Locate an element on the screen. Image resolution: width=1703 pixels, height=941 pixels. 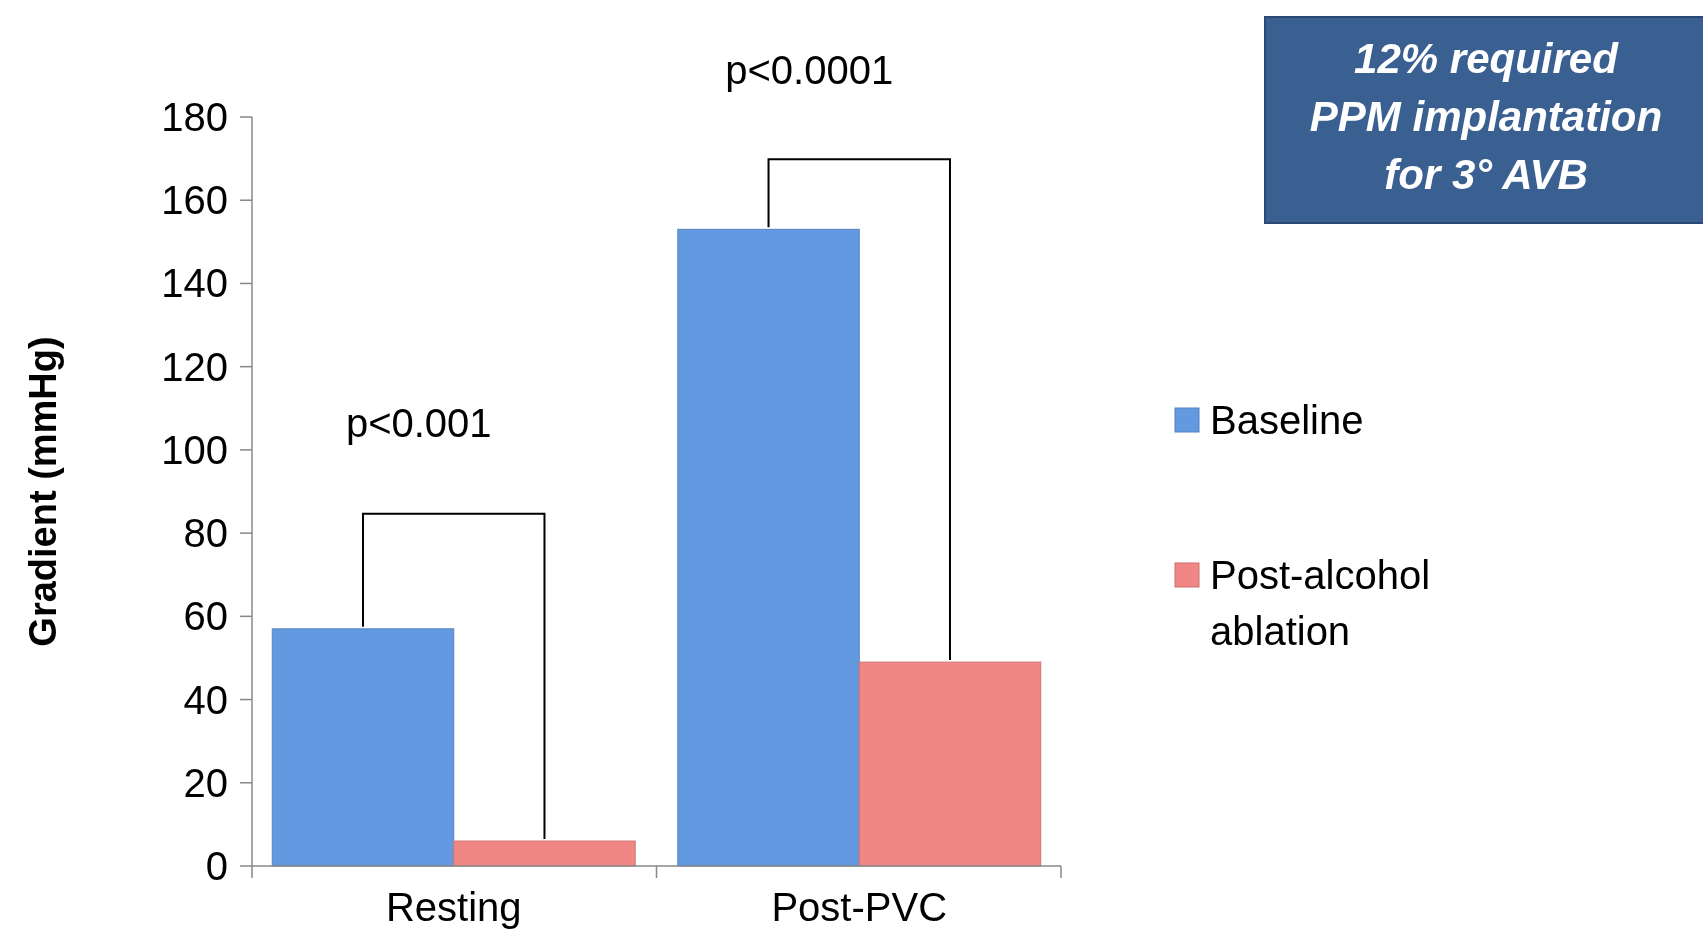
y-tick-label: 0 is located at coordinates (216, 866).